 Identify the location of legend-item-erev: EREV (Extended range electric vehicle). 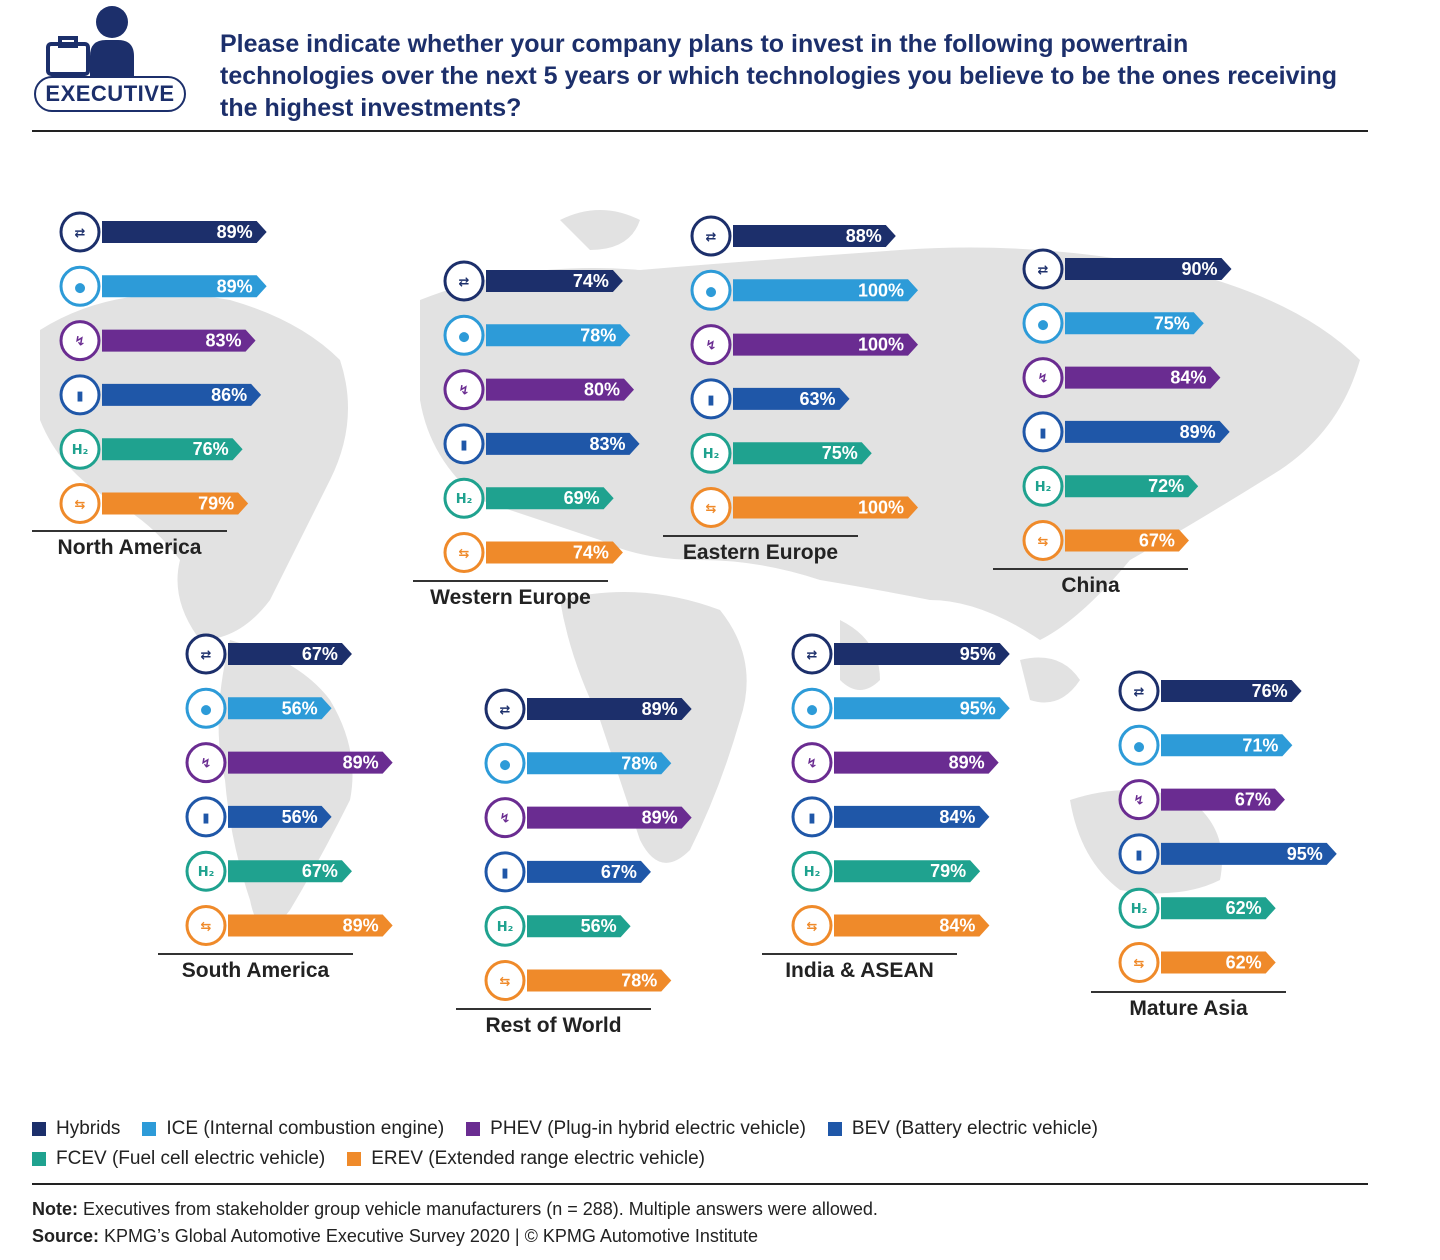
(526, 1159).